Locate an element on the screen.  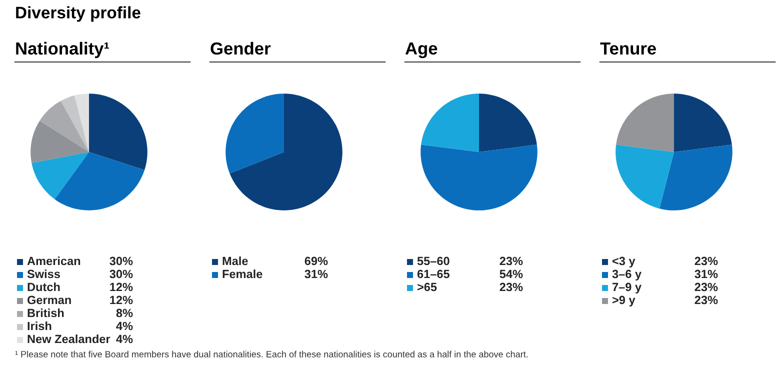
legend-label: >65 is located at coordinates (427, 287).